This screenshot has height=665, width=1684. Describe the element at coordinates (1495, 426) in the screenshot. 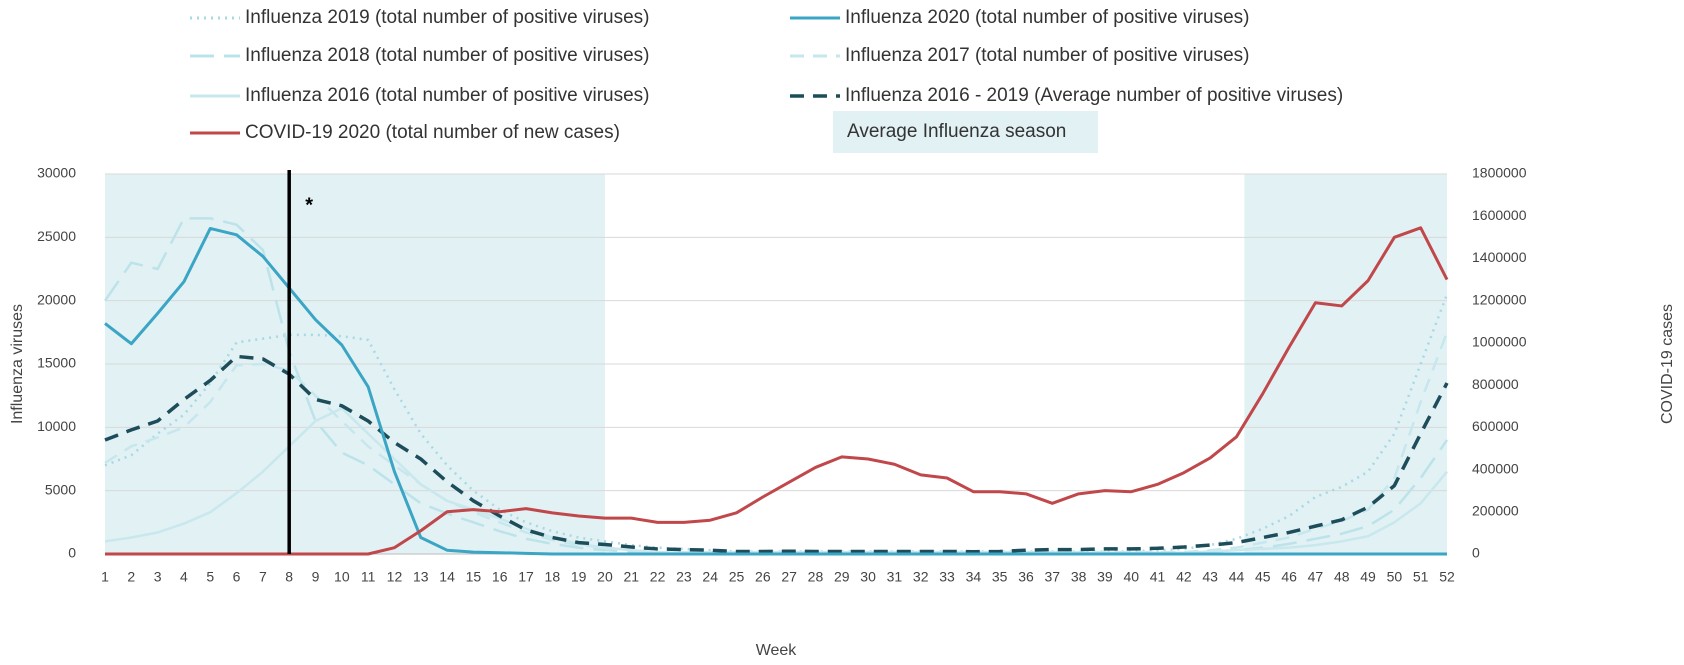

I see `y2-tick-label: 600000` at that location.